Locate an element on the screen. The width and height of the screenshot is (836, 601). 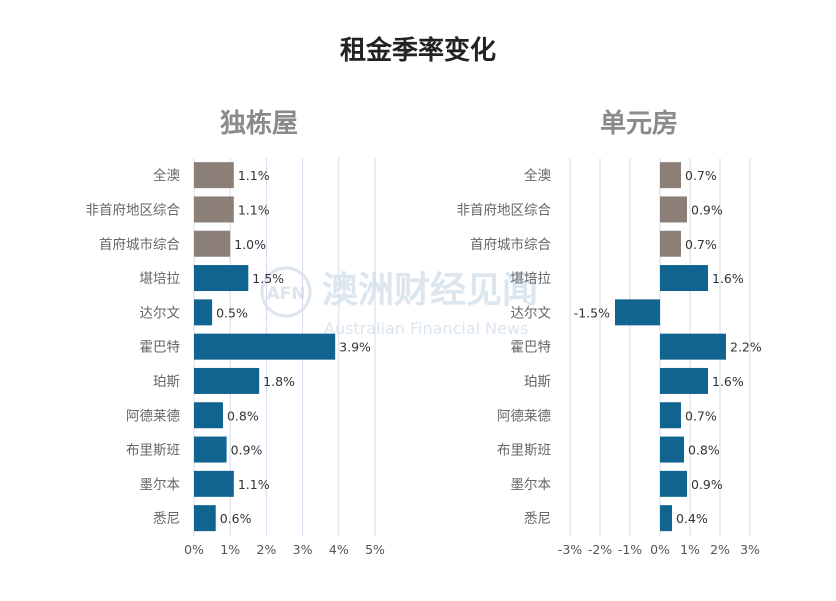
x-tick-label: 5% is located at coordinates (375, 549).